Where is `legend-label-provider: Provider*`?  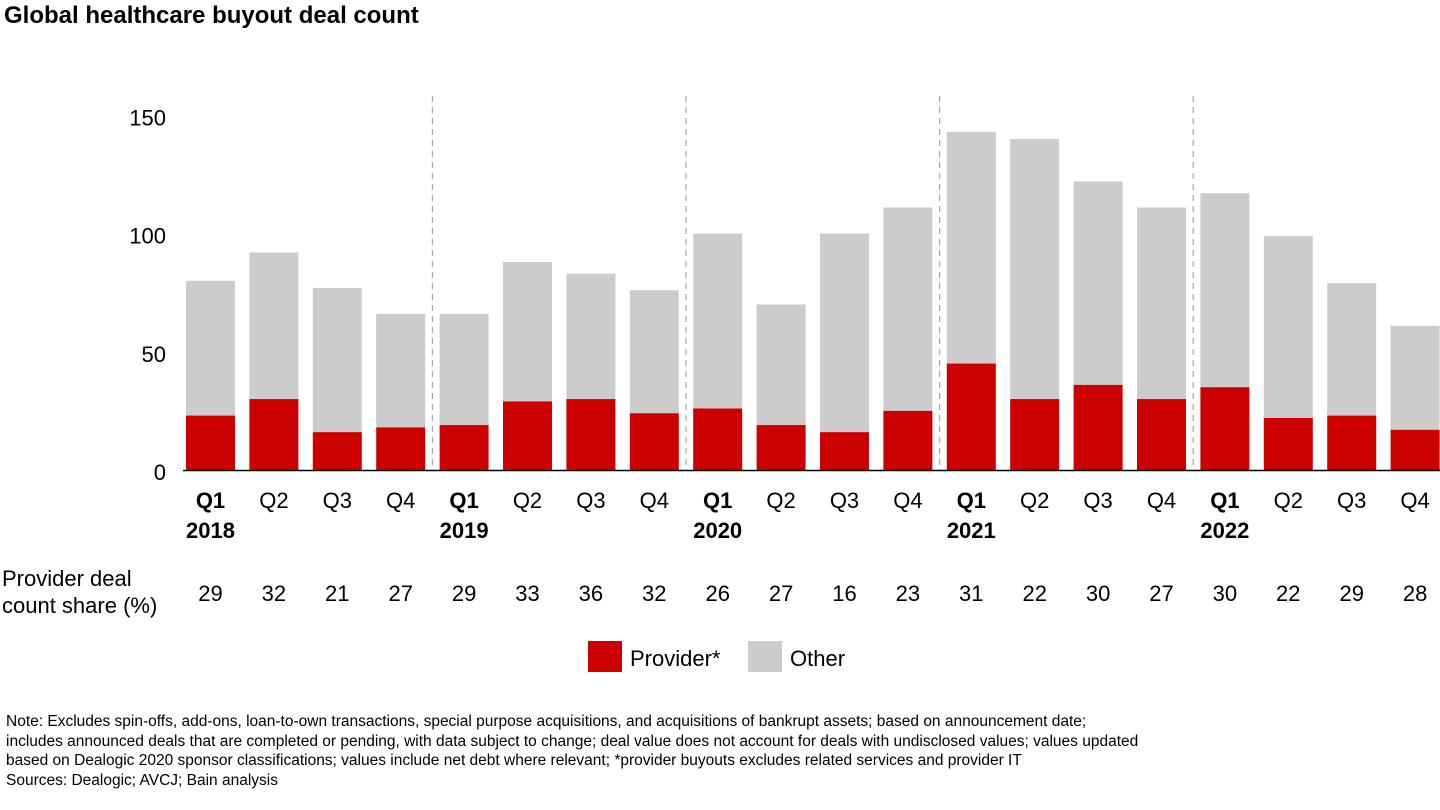 legend-label-provider: Provider* is located at coordinates (675, 658).